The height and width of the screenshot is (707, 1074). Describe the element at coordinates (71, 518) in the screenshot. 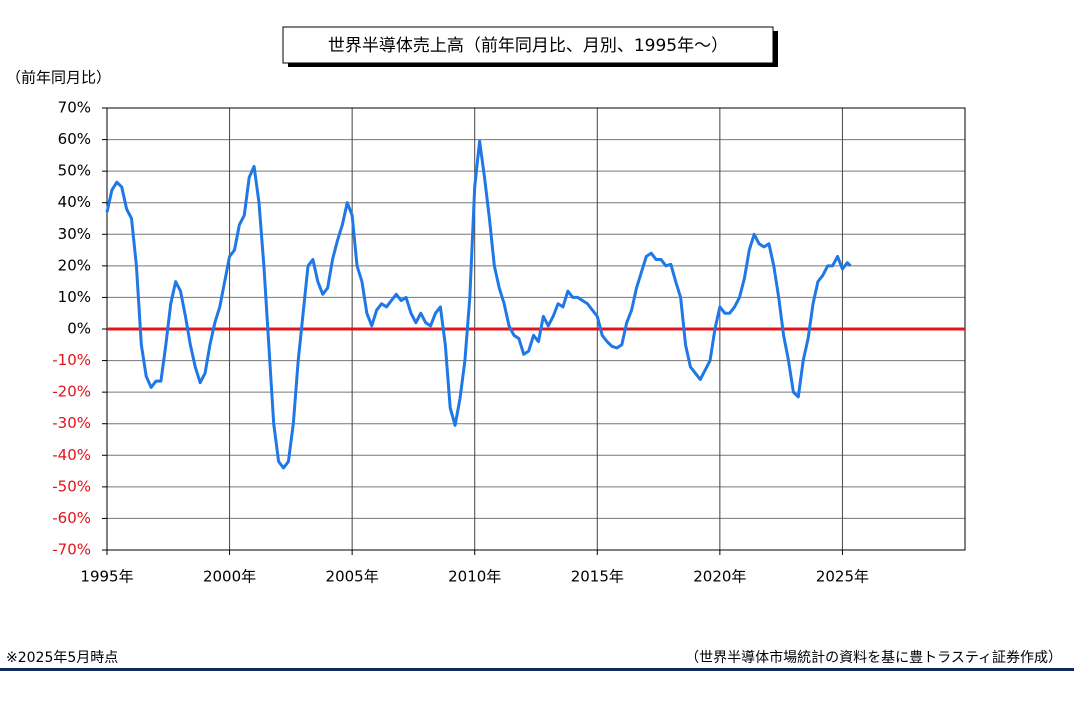

I see `y-tick-label: -60%` at that location.